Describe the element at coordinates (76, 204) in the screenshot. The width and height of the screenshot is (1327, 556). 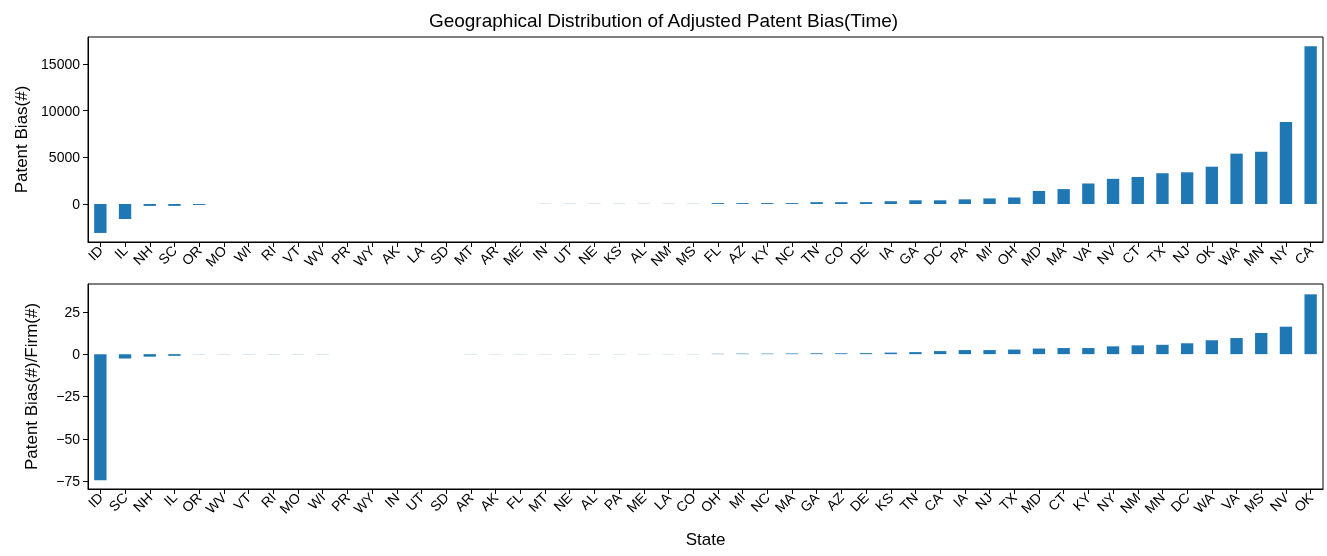
I see `y-tick-label: 0` at that location.